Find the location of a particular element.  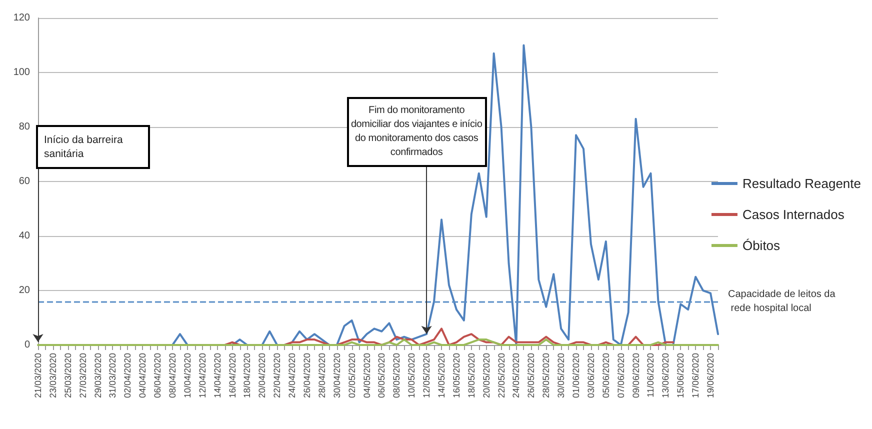

x-tick-label: 17/06/2020 is located at coordinates (695, 375).